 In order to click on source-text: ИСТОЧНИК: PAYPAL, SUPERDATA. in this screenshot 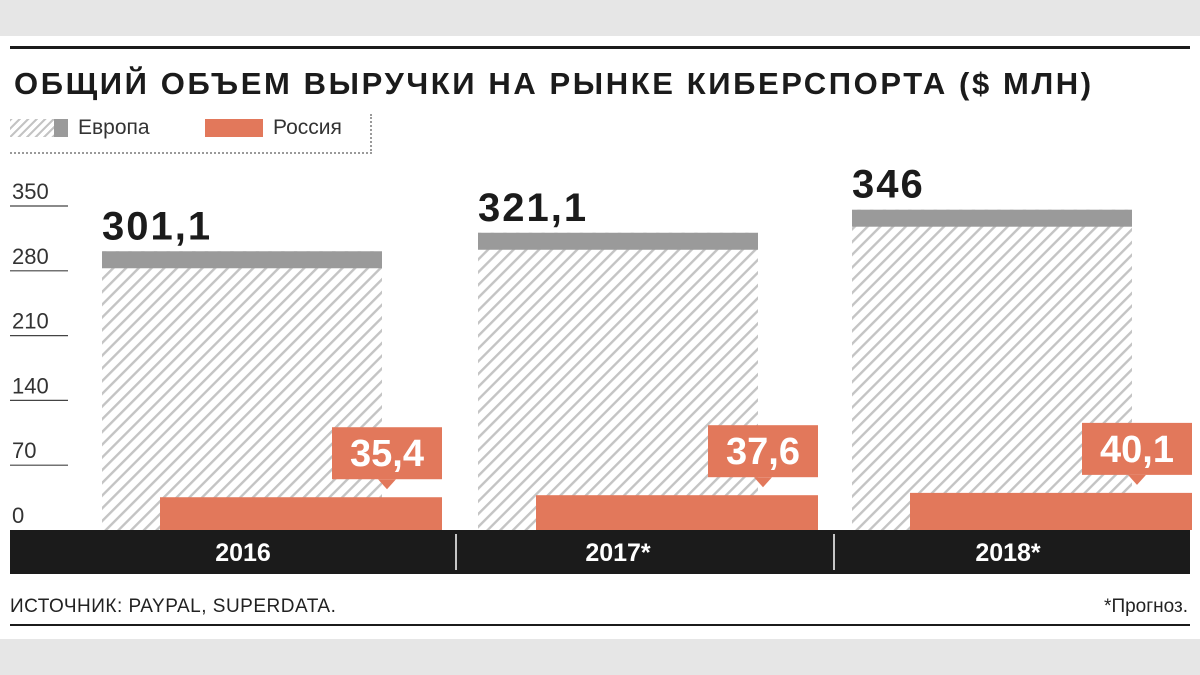, I will do `click(173, 606)`.